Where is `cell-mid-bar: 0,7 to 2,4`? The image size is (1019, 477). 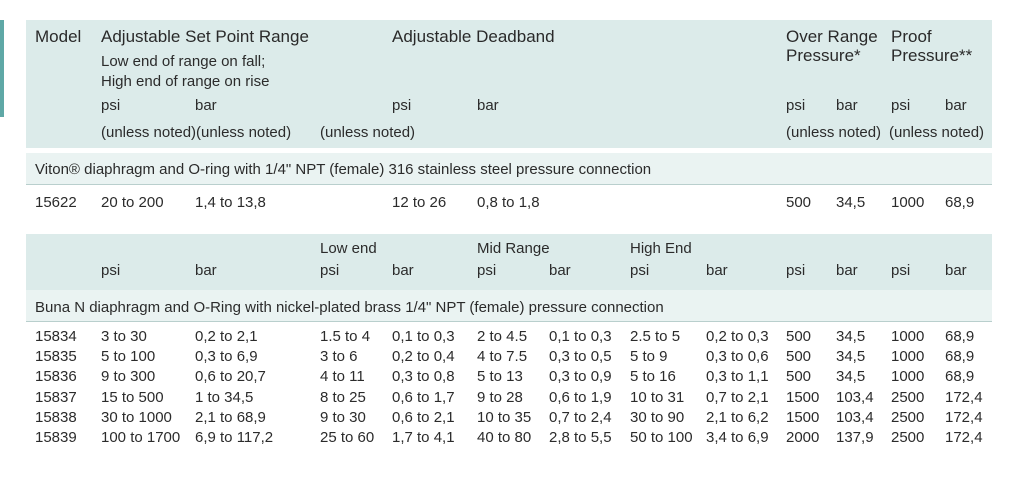
cell-mid-bar: 0,7 to 2,4 is located at coordinates (580, 417).